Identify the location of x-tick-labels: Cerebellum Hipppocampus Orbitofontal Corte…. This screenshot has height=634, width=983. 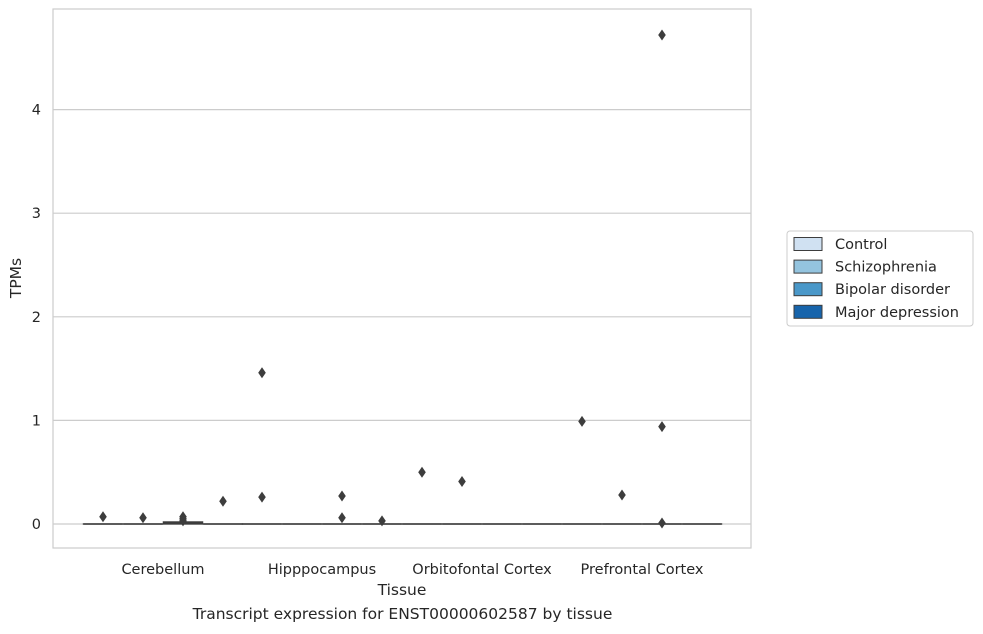
(412, 570).